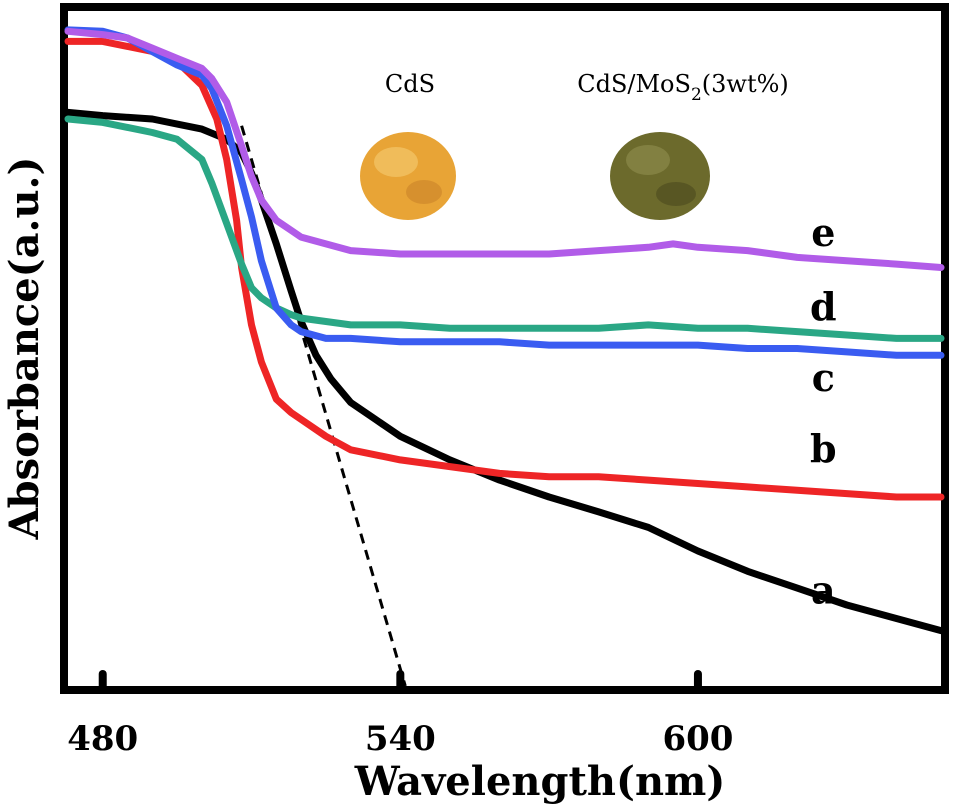  Describe the element at coordinates (540, 781) in the screenshot. I see `x-axis-title: Wavelength(nm)` at that location.